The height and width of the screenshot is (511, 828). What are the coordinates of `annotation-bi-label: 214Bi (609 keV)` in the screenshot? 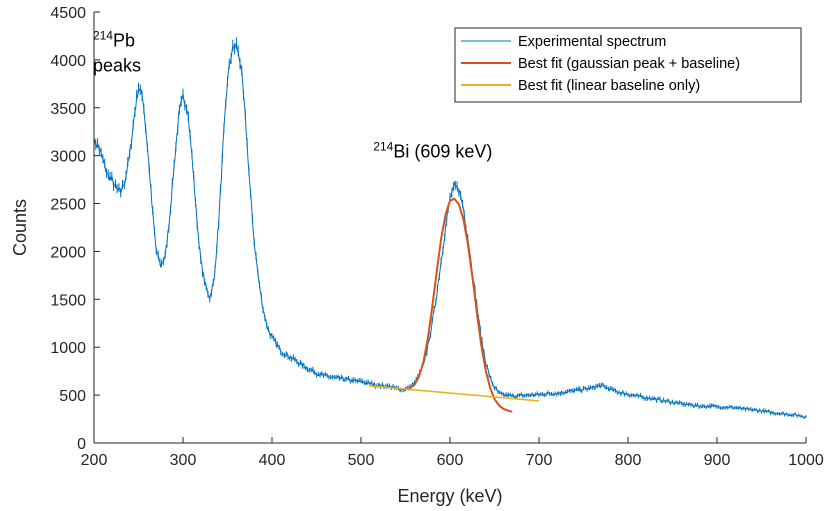 It's located at (432, 151).